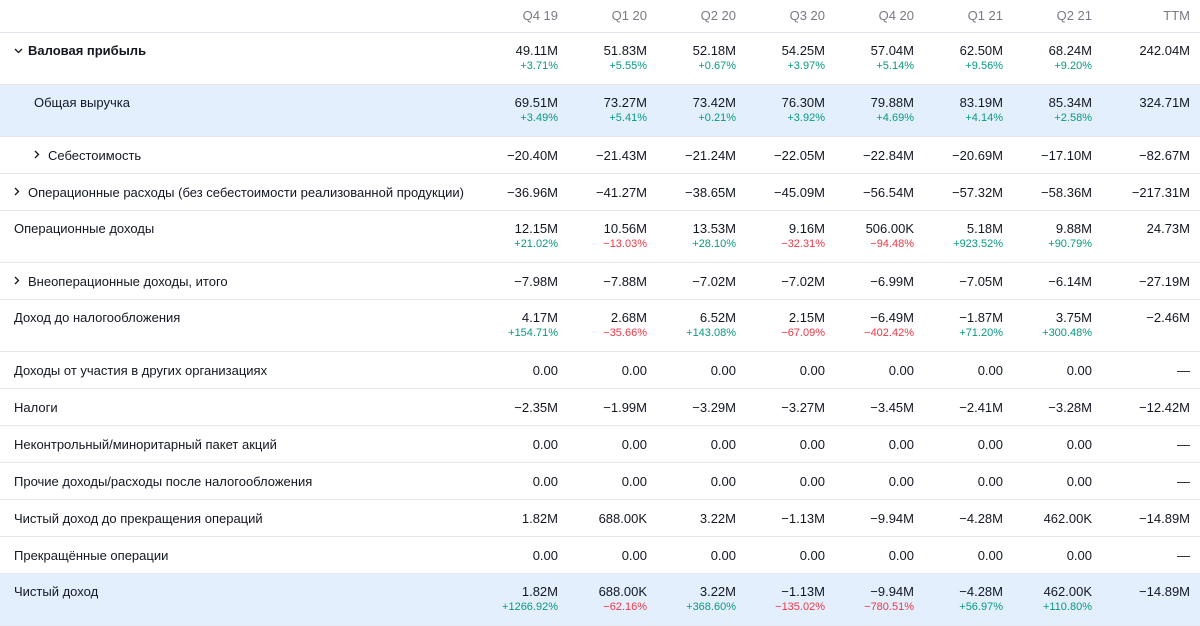 This screenshot has width=1200, height=626. What do you see at coordinates (532, 192) in the screenshot?
I see `value: −36.96M` at bounding box center [532, 192].